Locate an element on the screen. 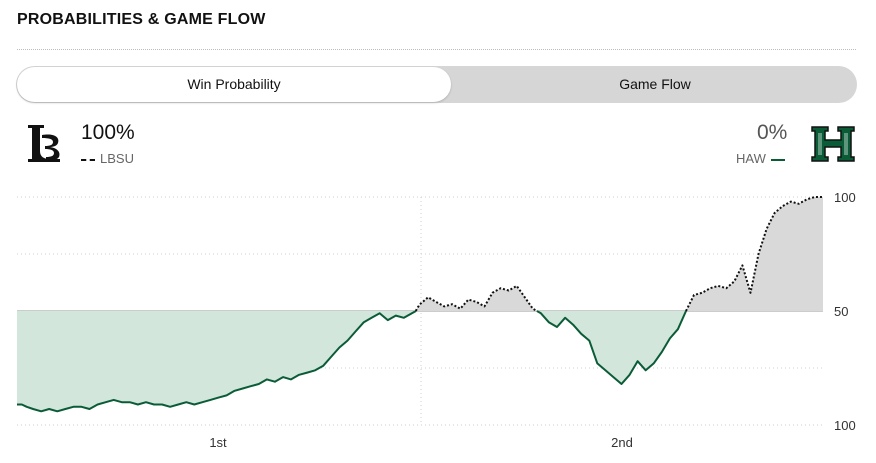 This screenshot has height=463, width=876. haw-legend: HAW is located at coordinates (760, 158).